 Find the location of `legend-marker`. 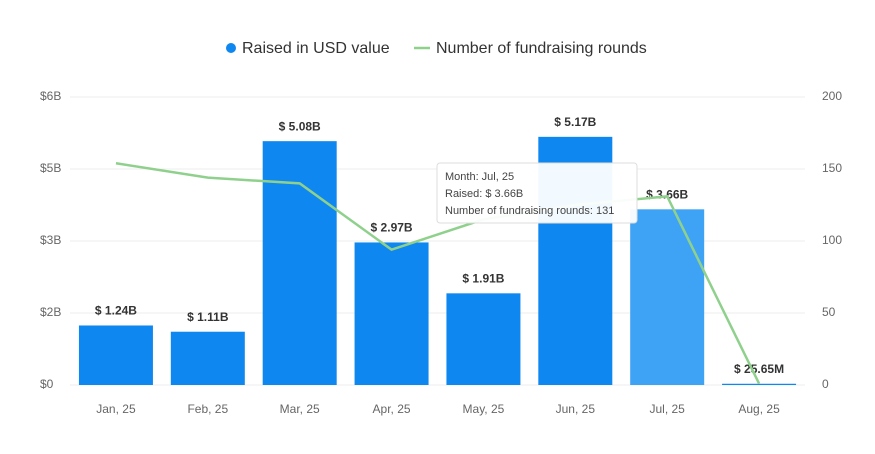

legend-marker is located at coordinates (231, 48).